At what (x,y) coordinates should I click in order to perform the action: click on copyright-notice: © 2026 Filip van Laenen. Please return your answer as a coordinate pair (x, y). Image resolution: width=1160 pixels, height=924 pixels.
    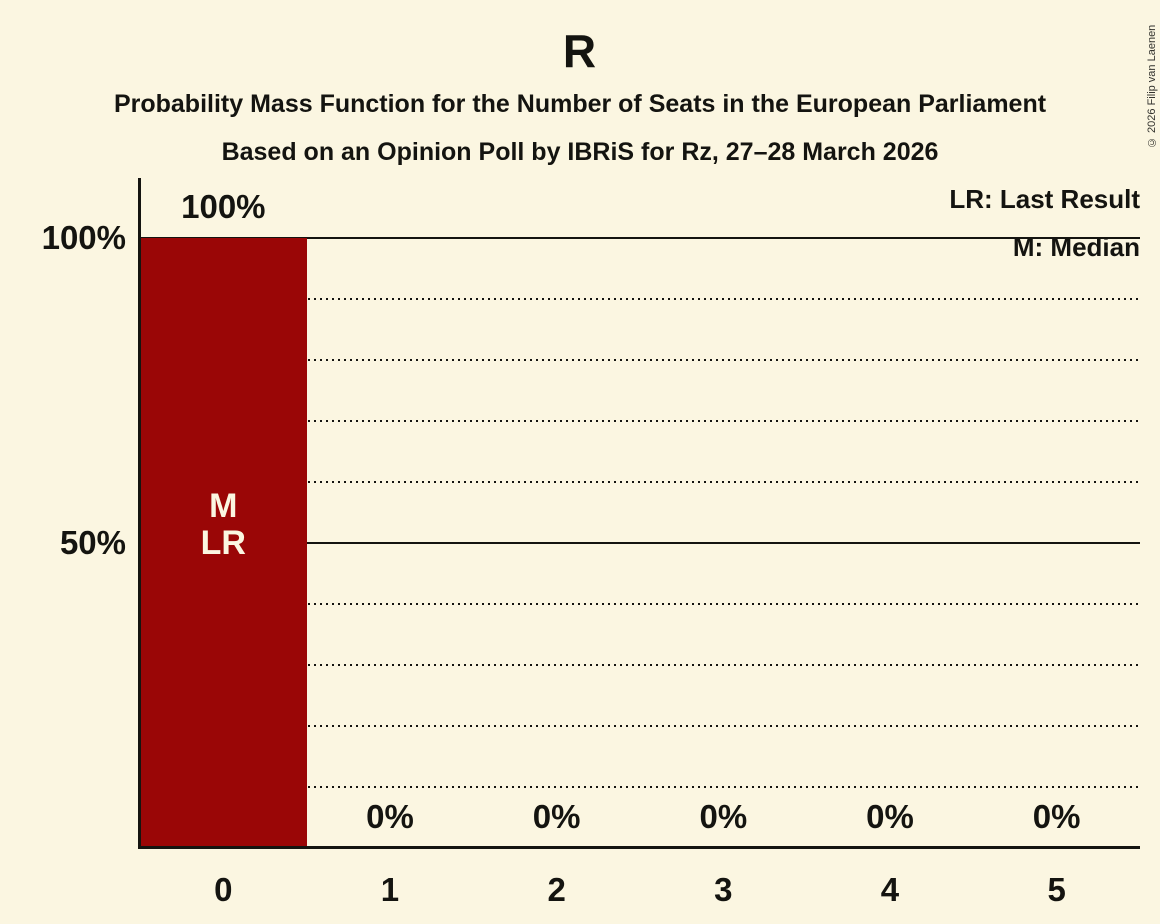
    Looking at the image, I should click on (1152, 86).